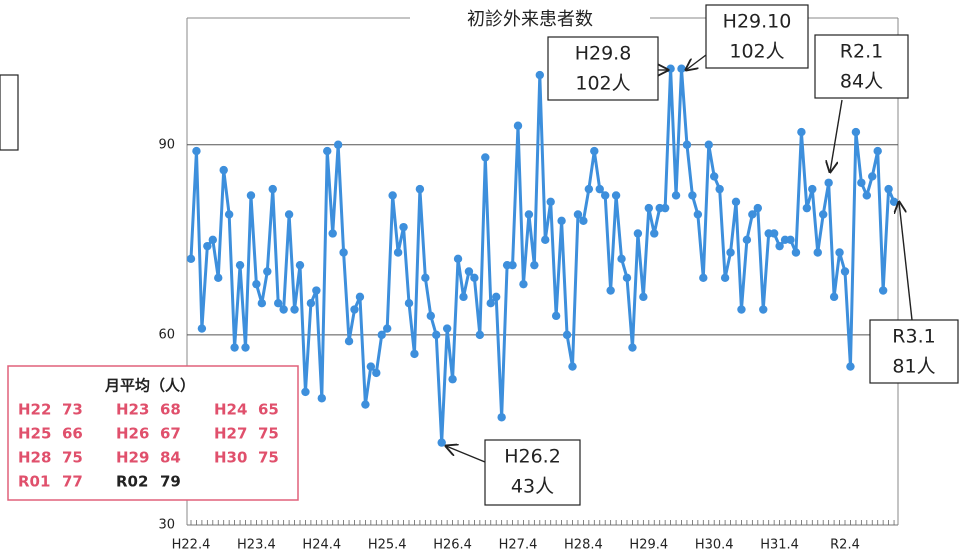 Image resolution: width=961 pixels, height=557 pixels. What do you see at coordinates (34, 482) in the screenshot?
I see `average-label: R01` at bounding box center [34, 482].